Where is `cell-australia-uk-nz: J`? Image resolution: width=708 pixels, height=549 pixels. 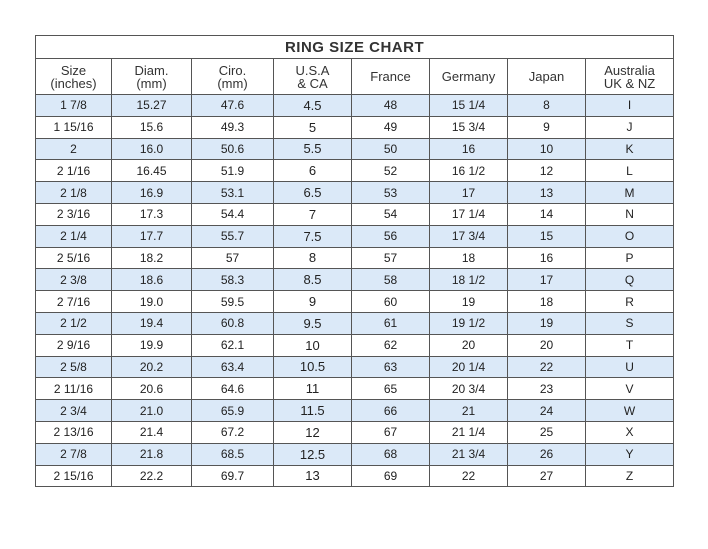
cell-australia-uk-nz: J is located at coordinates (629, 127).